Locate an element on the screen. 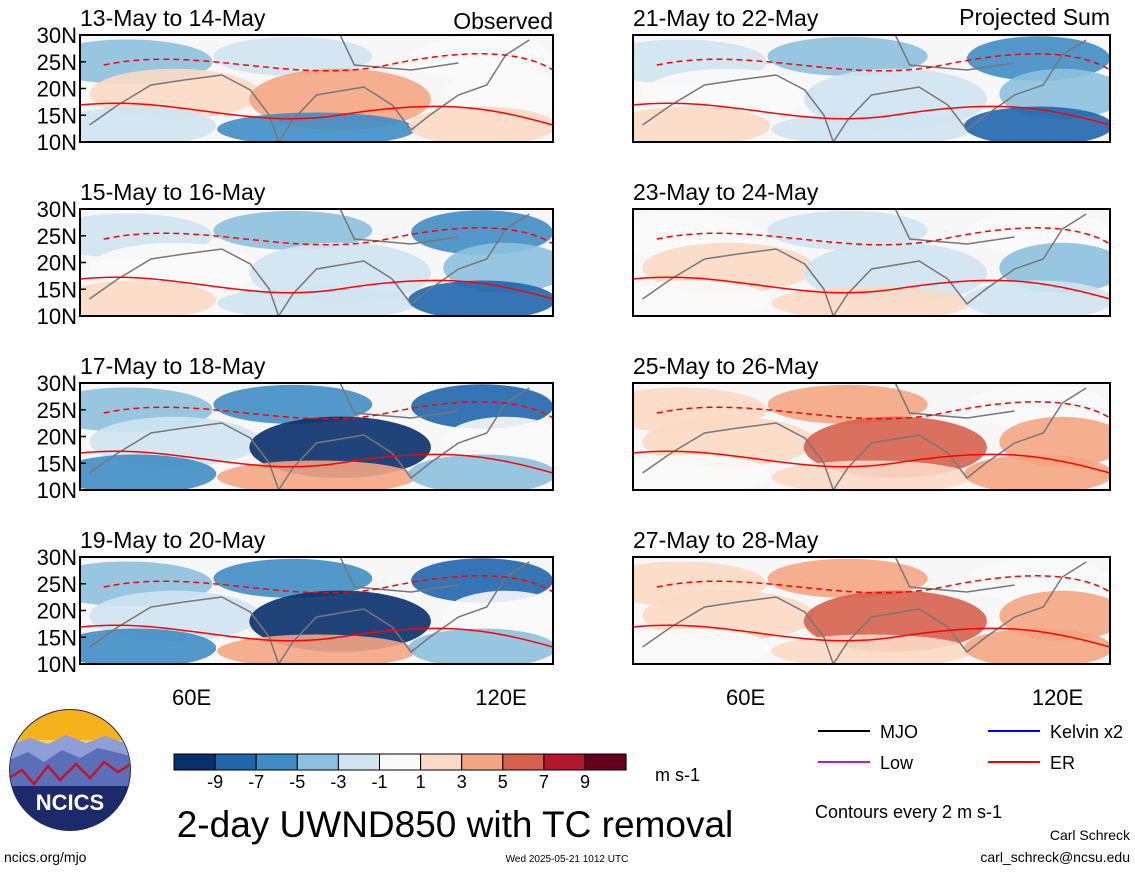 The width and height of the screenshot is (1135, 877). panel-title: 23-May to 24-May is located at coordinates (726, 192).